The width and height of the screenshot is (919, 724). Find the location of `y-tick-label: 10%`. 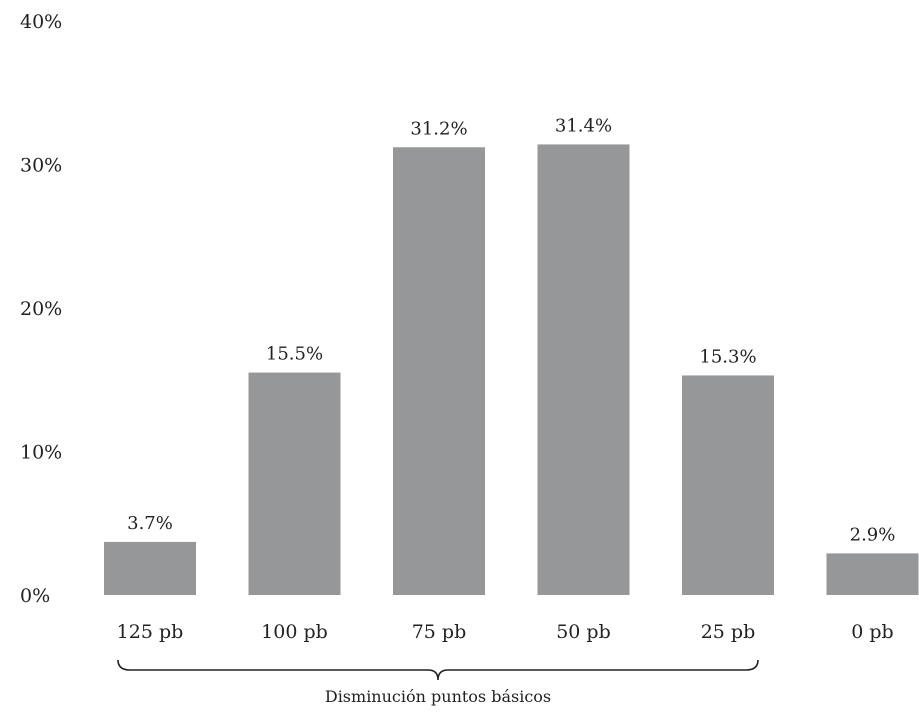

y-tick-label: 10% is located at coordinates (41, 453).